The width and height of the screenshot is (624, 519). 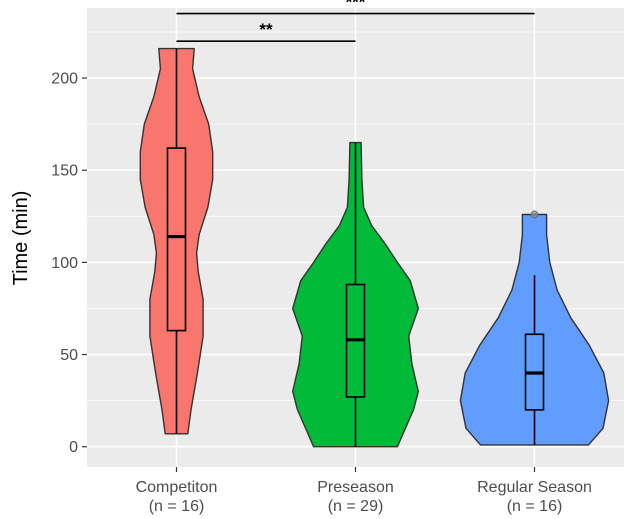 What do you see at coordinates (356, 6) in the screenshot?
I see `significance-label-1: ***` at bounding box center [356, 6].